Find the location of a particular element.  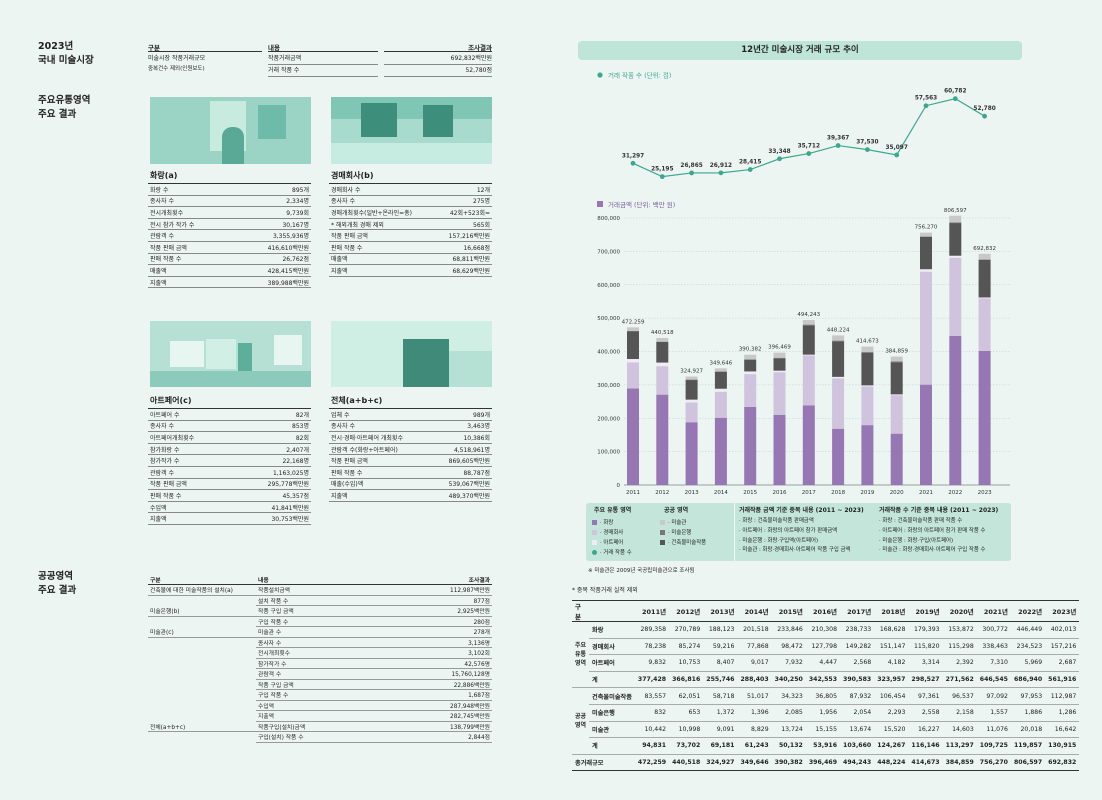

line-legend: 거래 작품 수 (단위: 점) is located at coordinates (634, 75).